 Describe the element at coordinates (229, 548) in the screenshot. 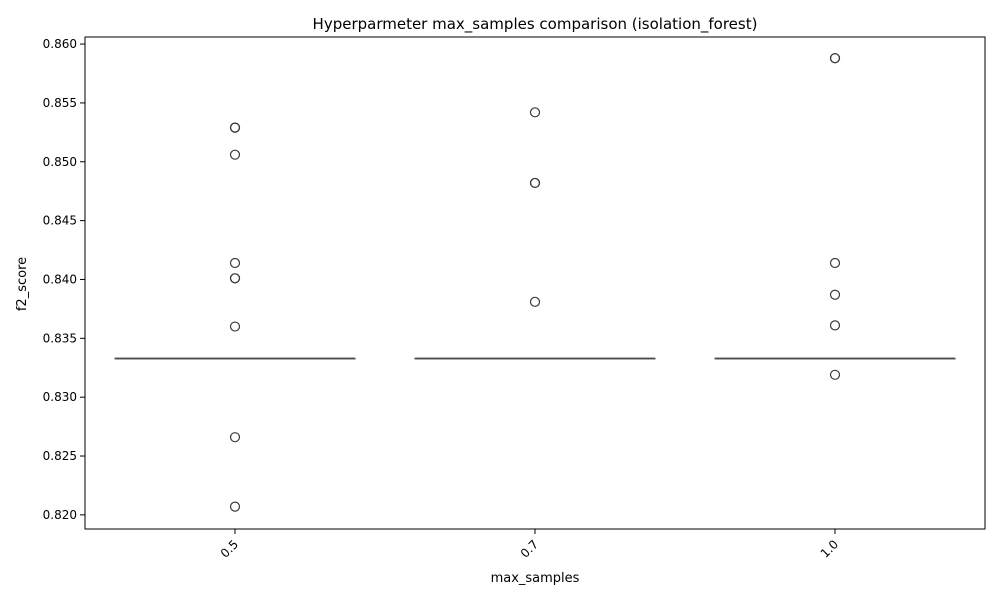

I see `x-tick-label: 0.5` at that location.